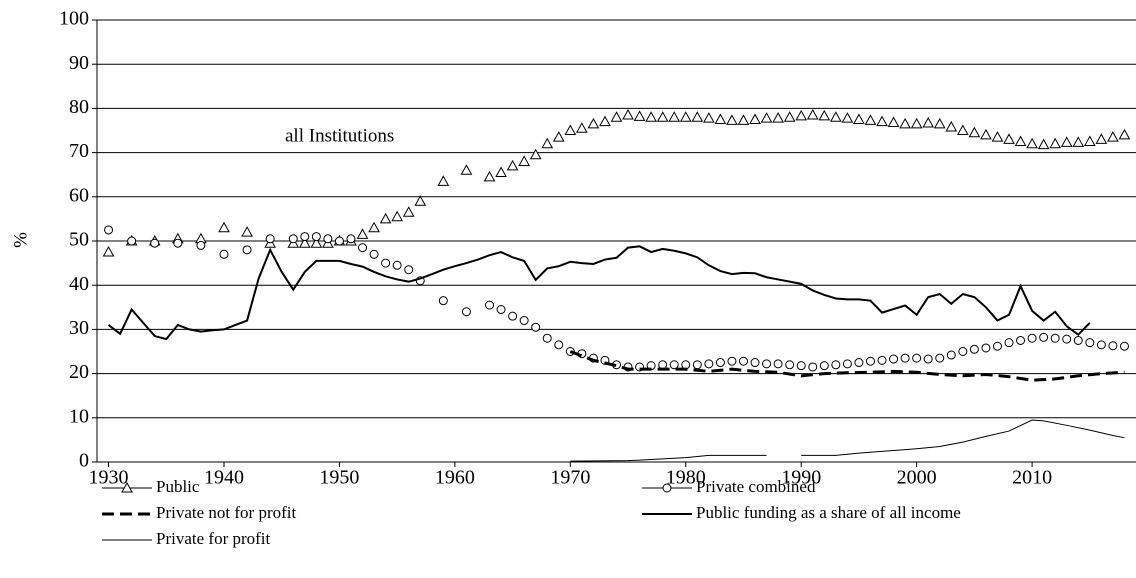 This screenshot has height=578, width=1136. I want to click on legend-marker, so click(667, 488).